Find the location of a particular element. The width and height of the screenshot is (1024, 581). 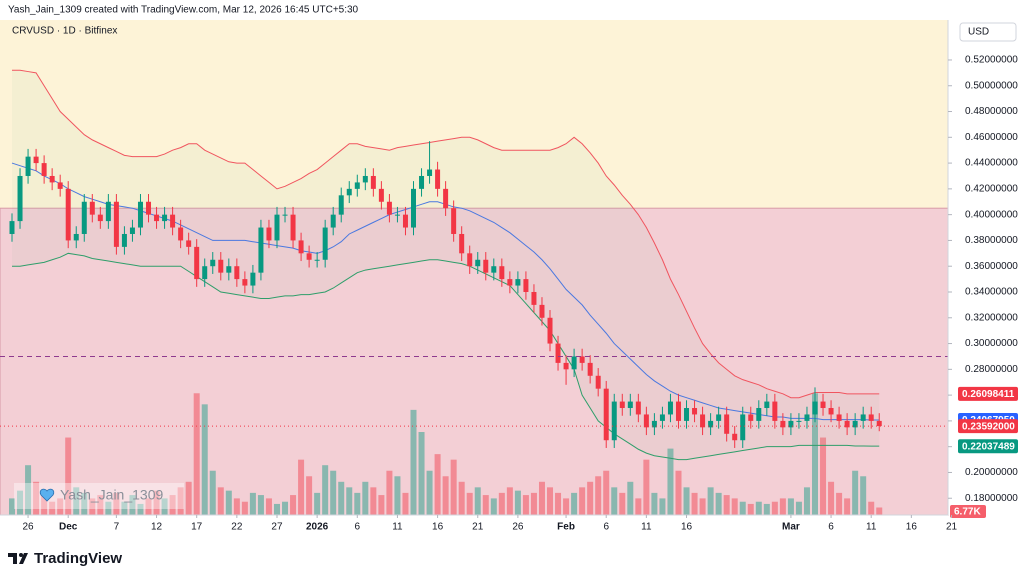

y-tick-label: 0.36000000 is located at coordinates (991, 266).